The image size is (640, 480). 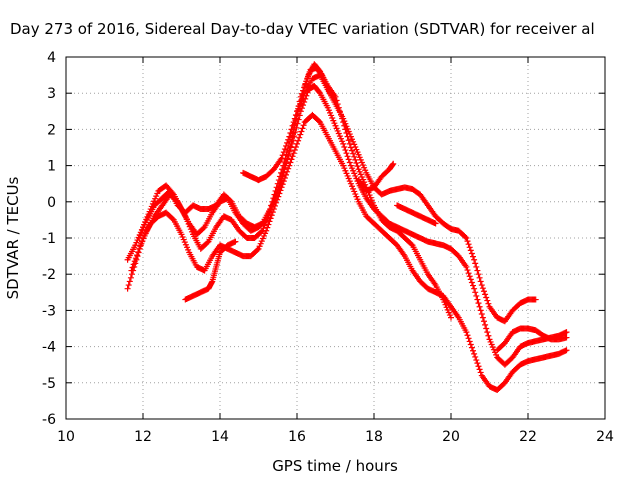 What do you see at coordinates (605, 437) in the screenshot?
I see `x-tick-label: 24` at bounding box center [605, 437].